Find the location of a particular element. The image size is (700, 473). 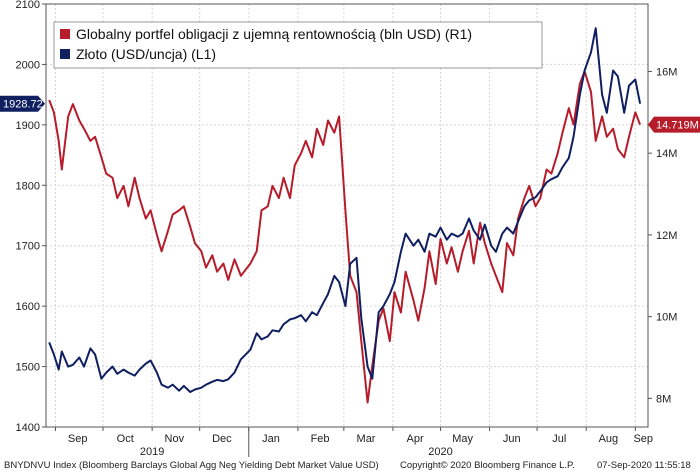

right-tick-label: 16M is located at coordinates (666, 72).